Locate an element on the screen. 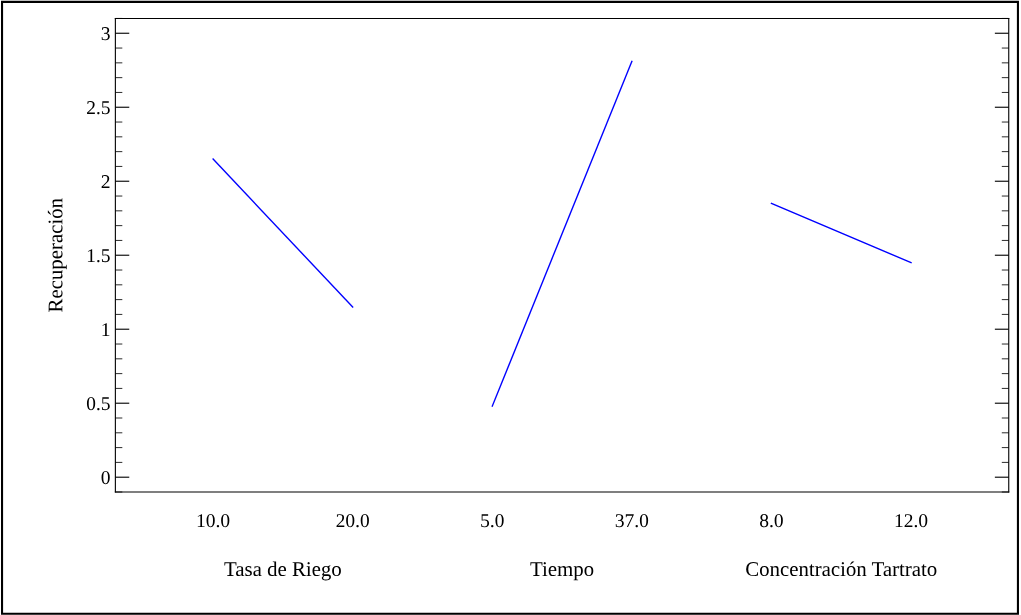 The width and height of the screenshot is (1021, 615). x-tick-label: 8.0 is located at coordinates (771, 521).